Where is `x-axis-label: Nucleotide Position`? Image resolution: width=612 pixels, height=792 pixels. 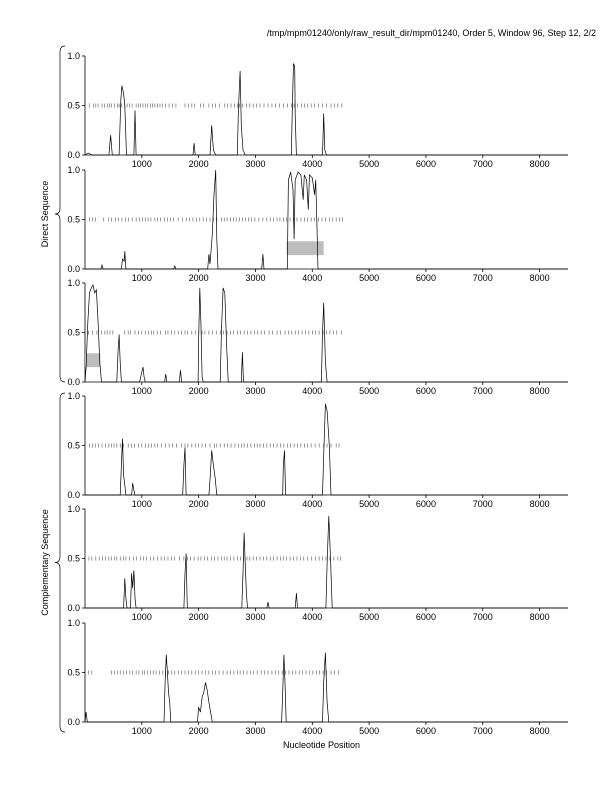
x-axis-label: Nucleotide Position is located at coordinates (322, 745).